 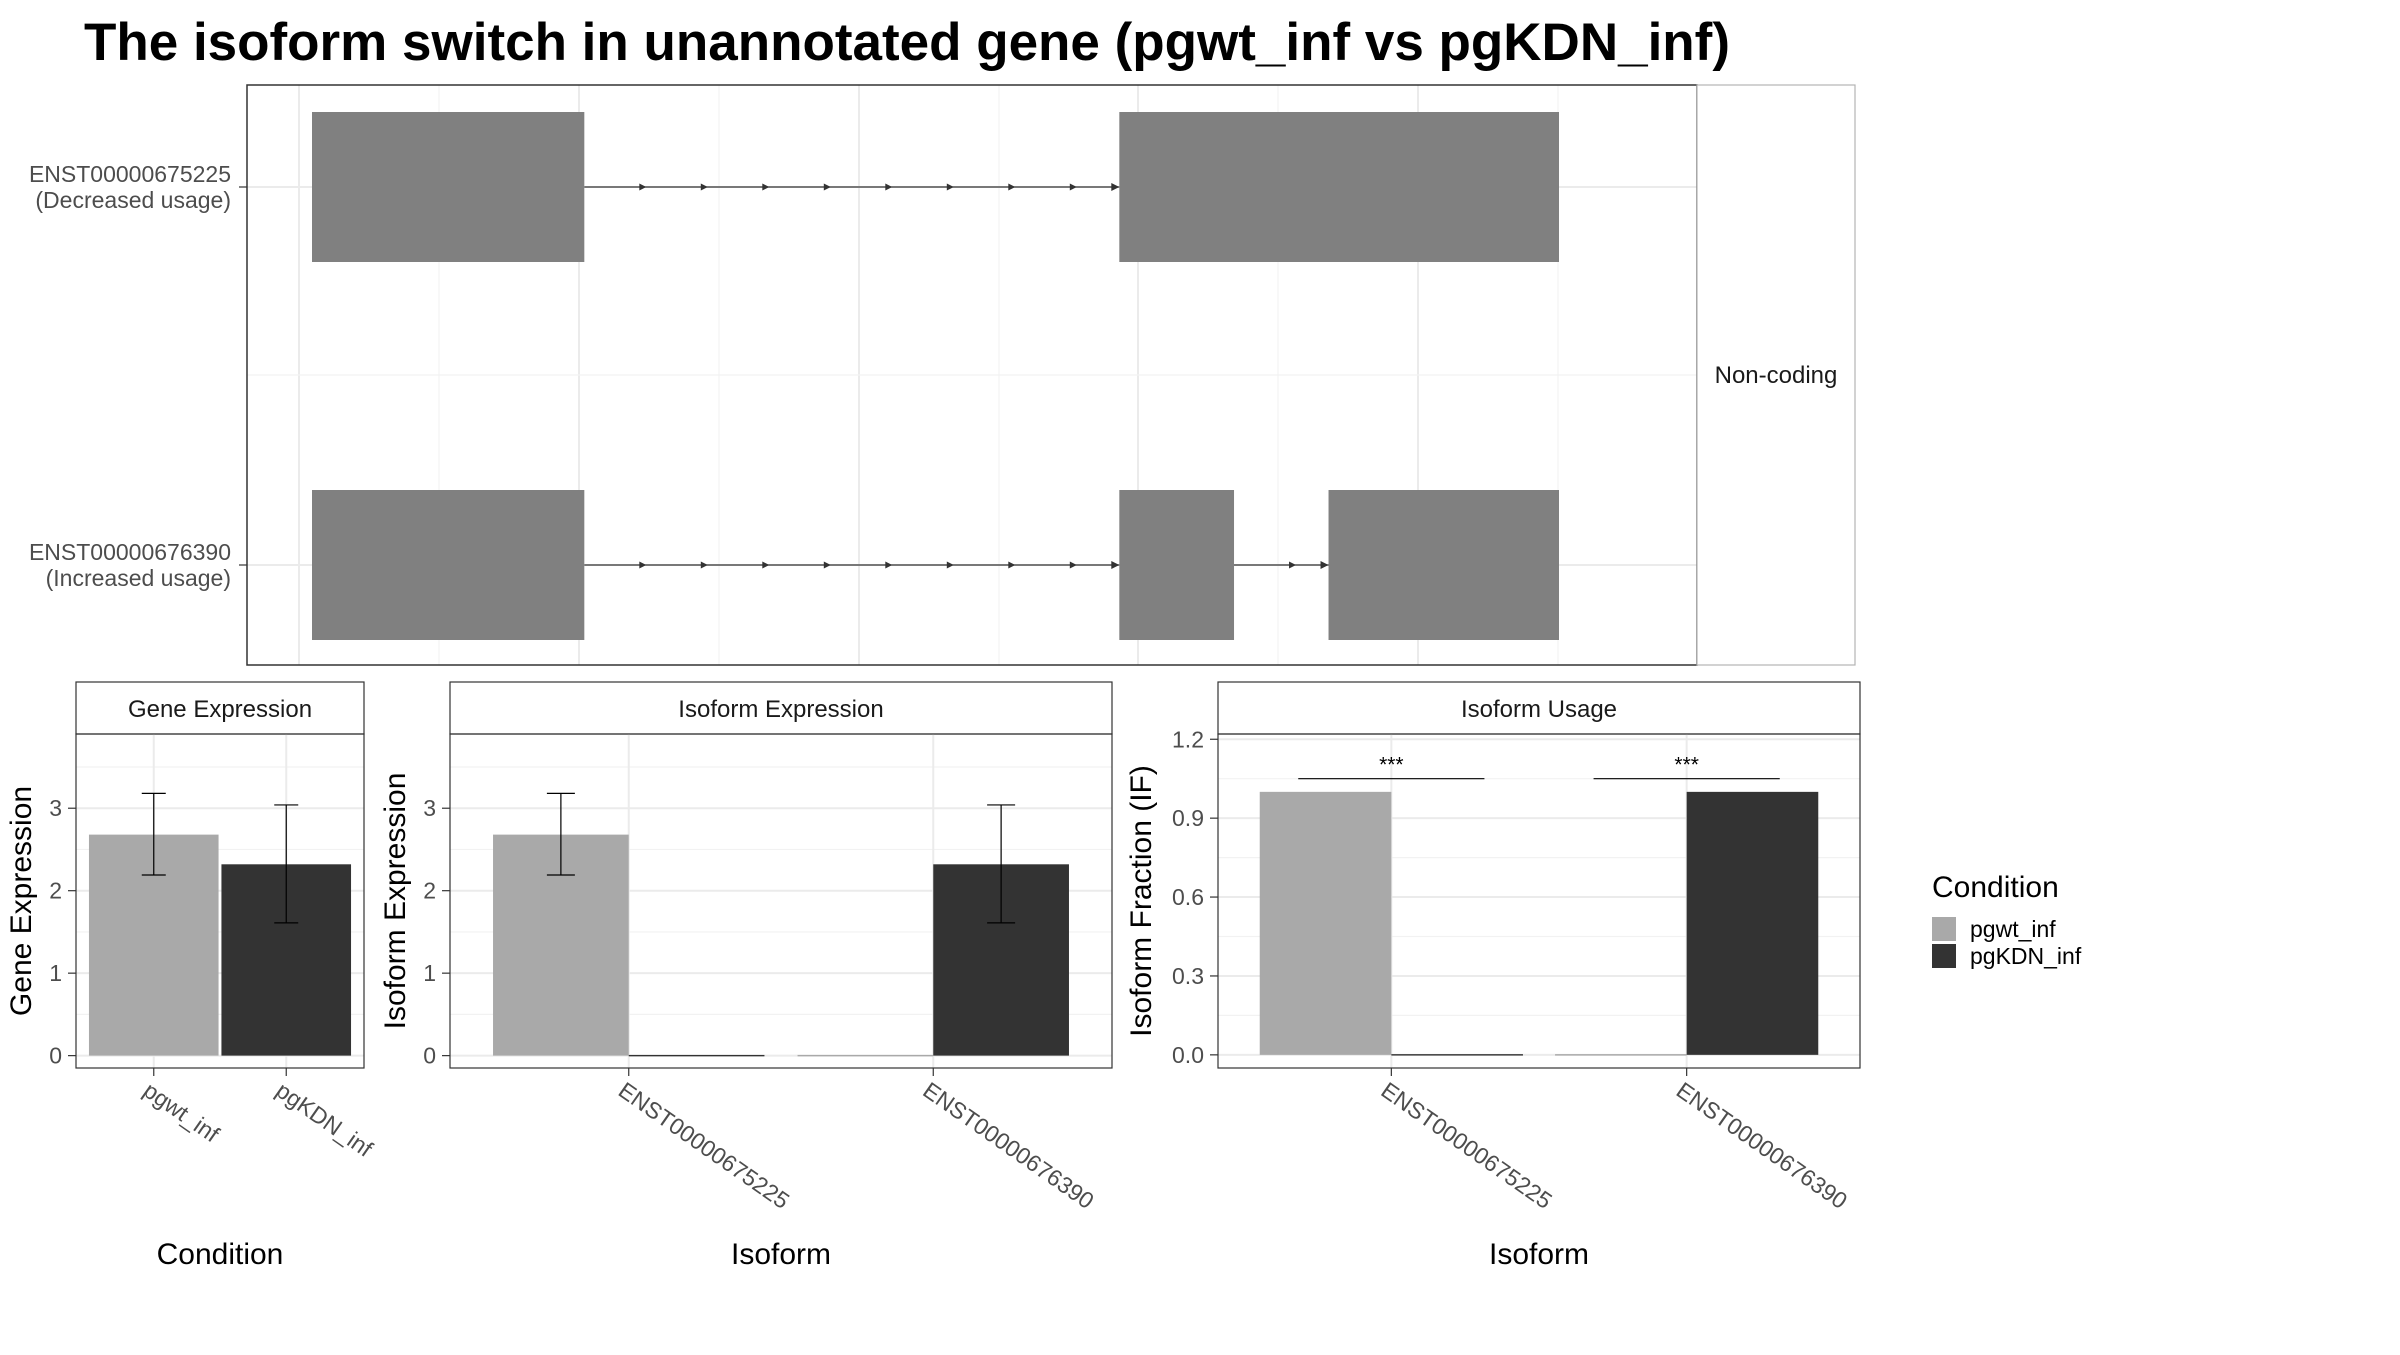 I want to click on condition-legend: Condition pgwt_inf pgKDN_inf, so click(x=2007, y=920).